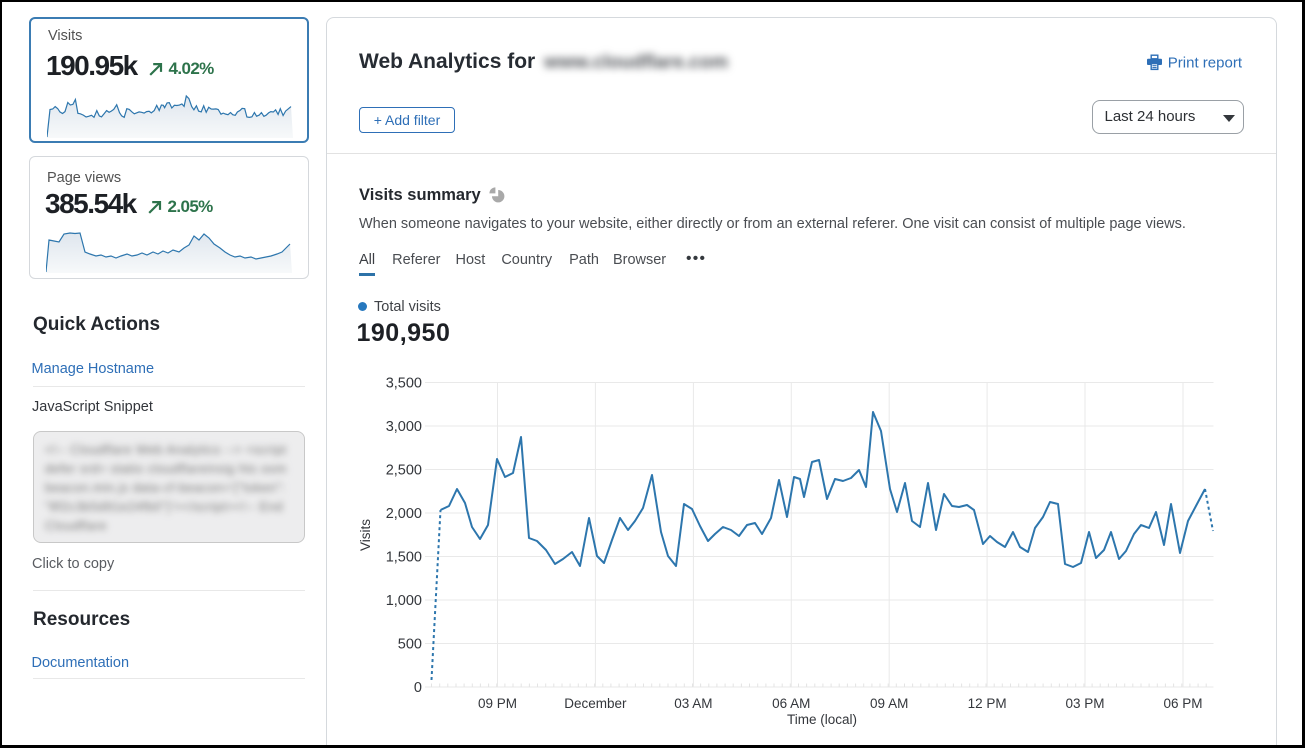 This screenshot has height=748, width=1305. Describe the element at coordinates (987, 703) in the screenshot. I see `svg-text: 12 PM` at that location.